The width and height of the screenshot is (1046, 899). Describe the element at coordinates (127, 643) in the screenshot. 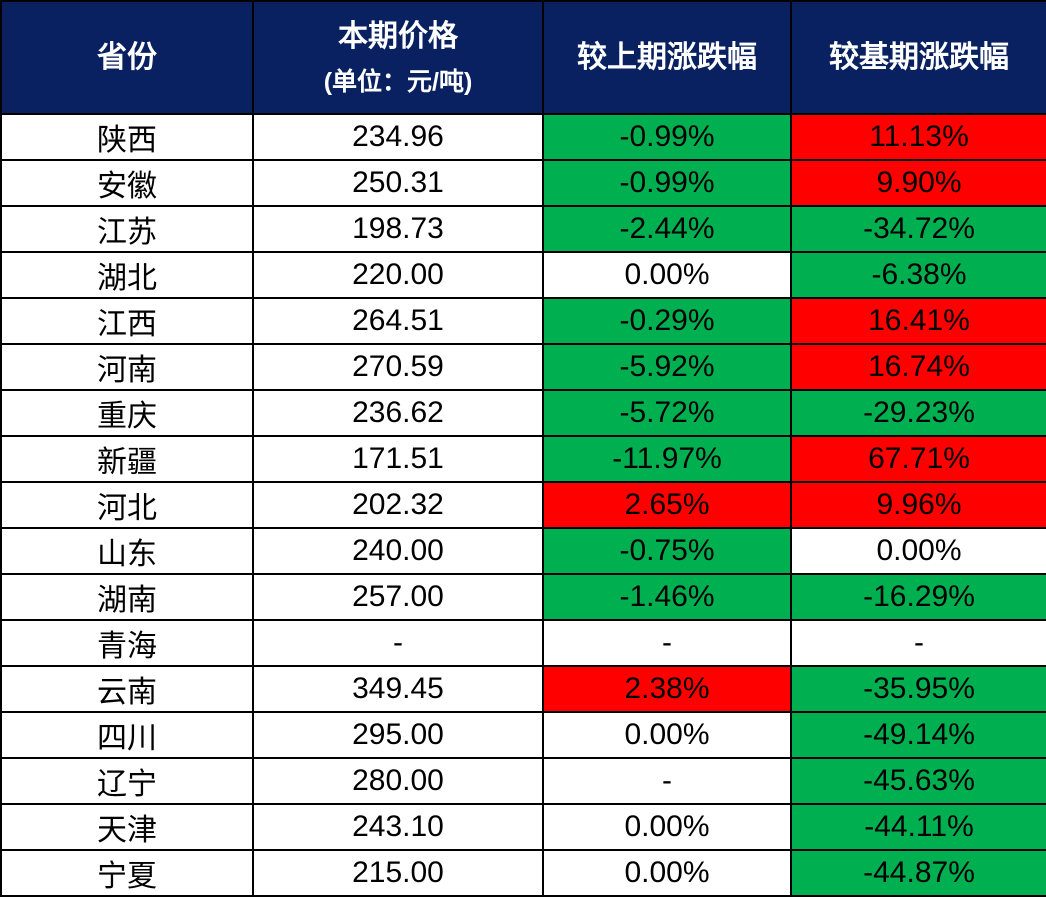

I see `cell-province: 青海` at that location.